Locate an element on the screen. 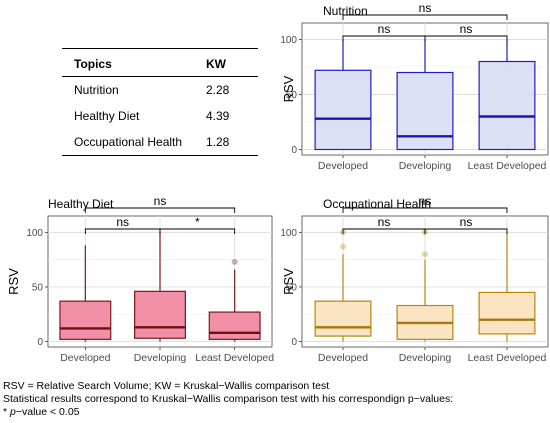  plot-title: Nutrition is located at coordinates (345, 11).